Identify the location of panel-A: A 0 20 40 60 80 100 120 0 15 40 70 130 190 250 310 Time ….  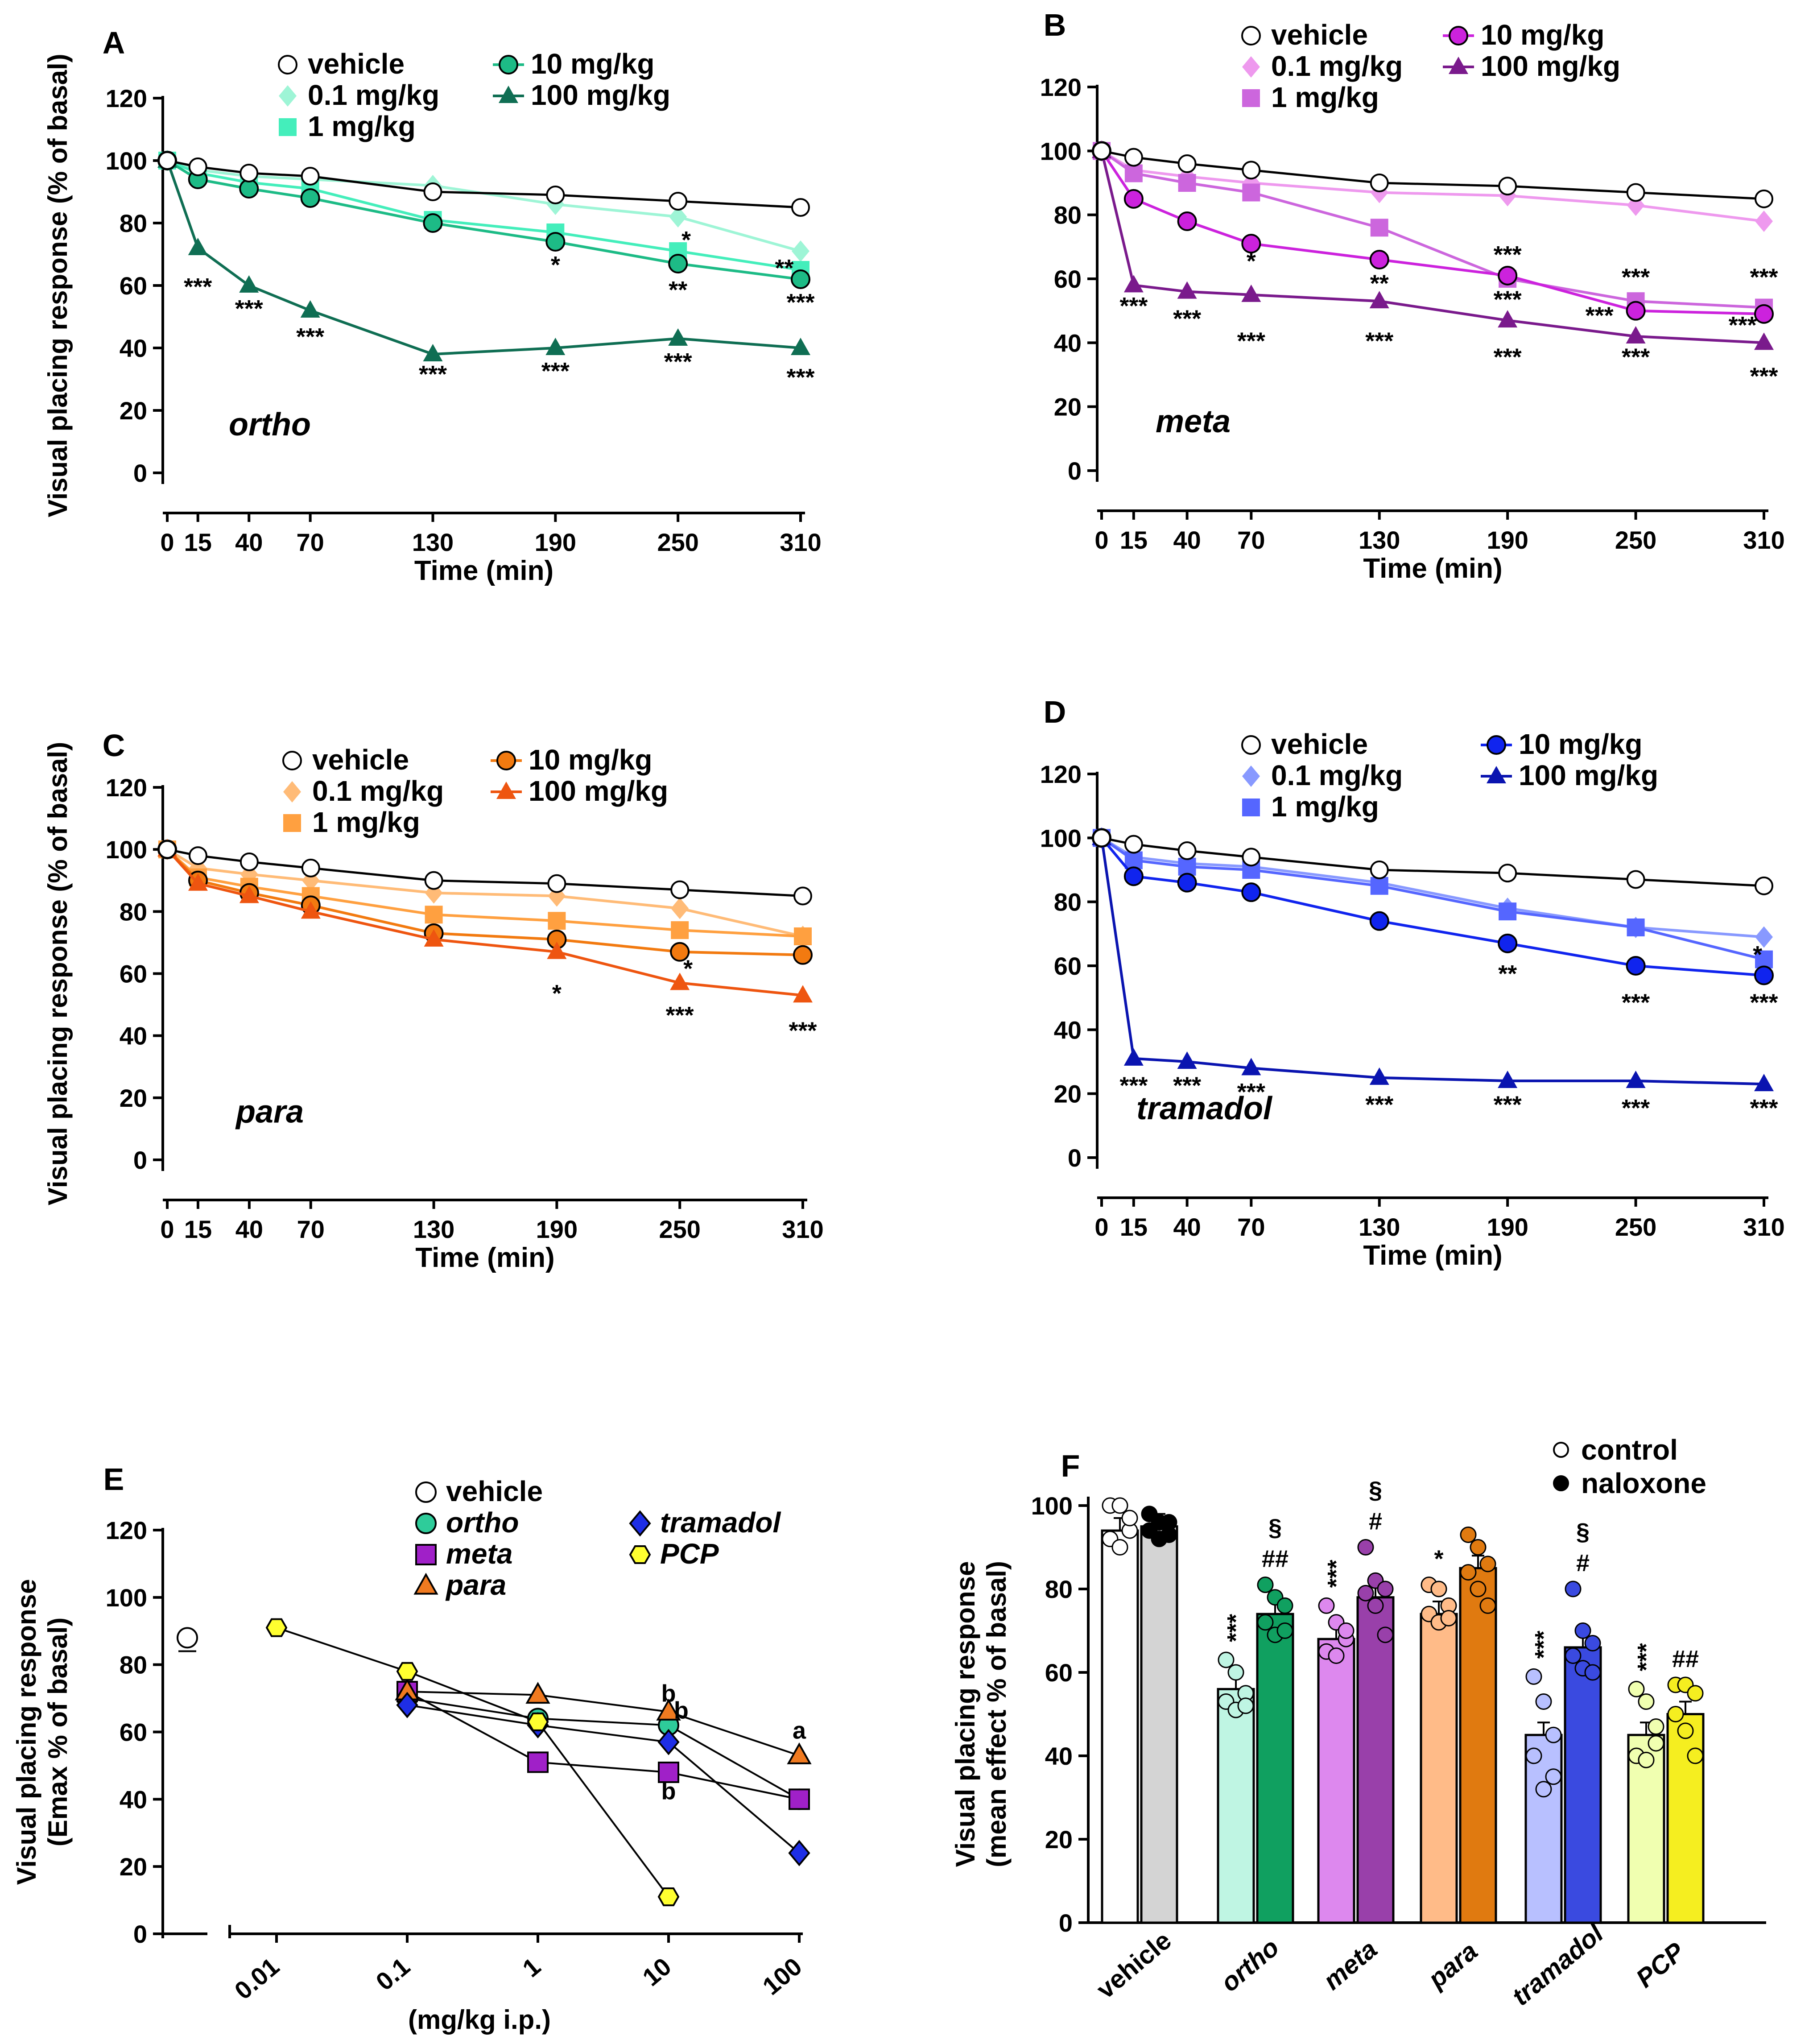
(432, 305).